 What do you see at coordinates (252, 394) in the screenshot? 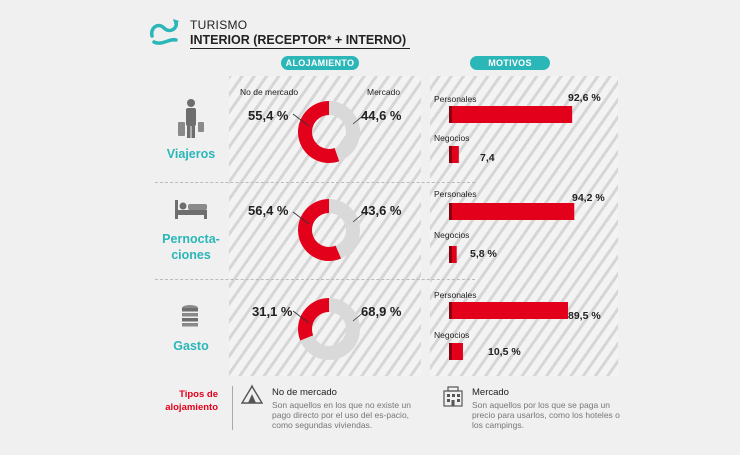
I see `tent-icon` at bounding box center [252, 394].